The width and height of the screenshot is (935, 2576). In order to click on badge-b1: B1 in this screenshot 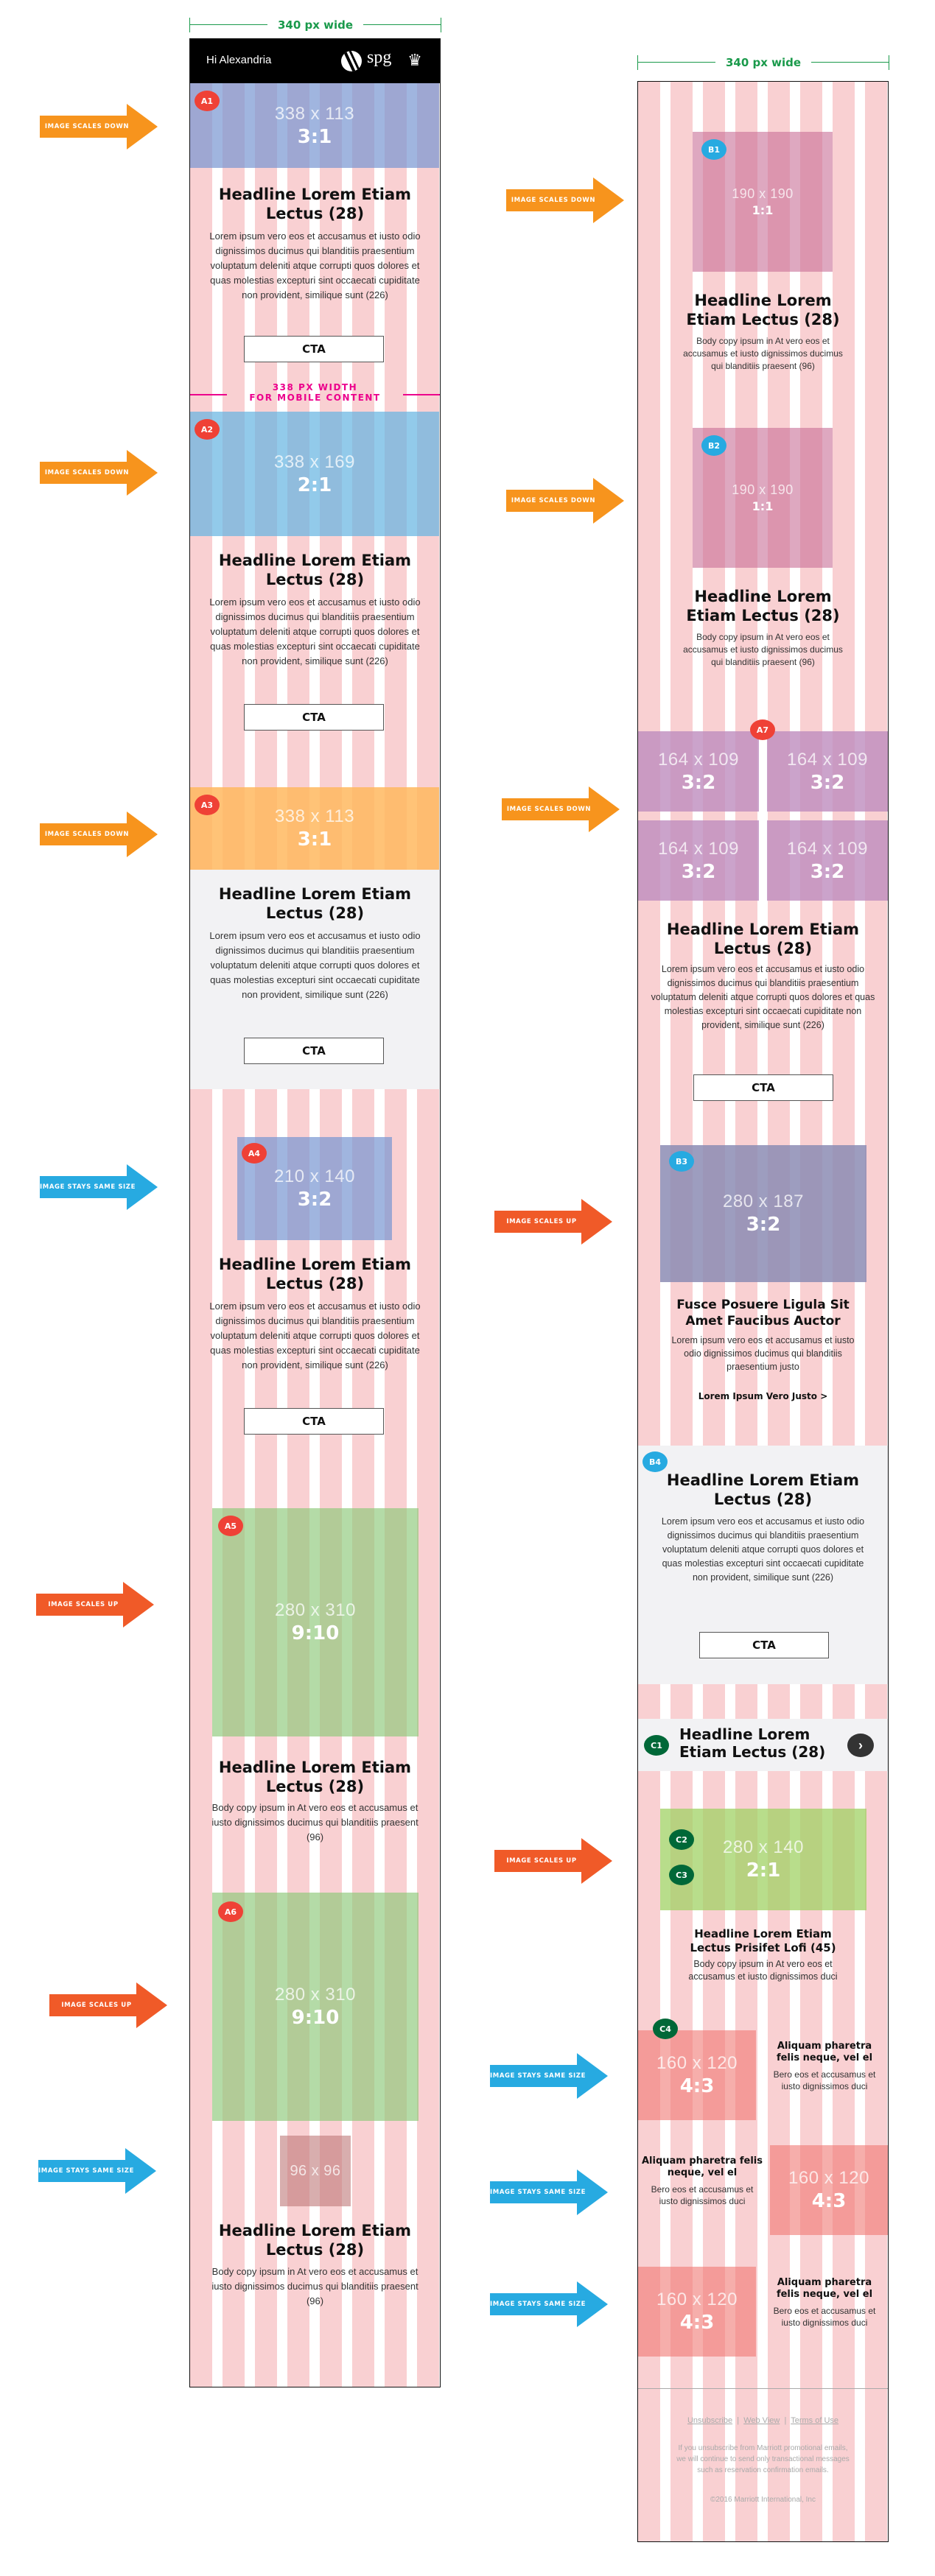, I will do `click(713, 149)`.